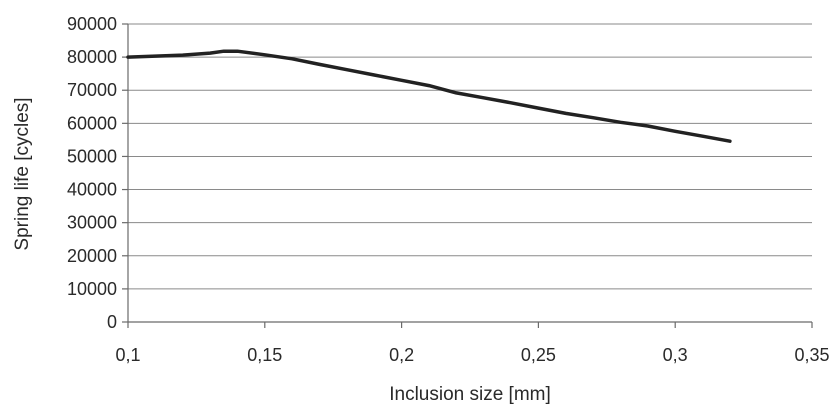  Describe the element at coordinates (112, 322) in the screenshot. I see `y-tick-label: 0` at that location.